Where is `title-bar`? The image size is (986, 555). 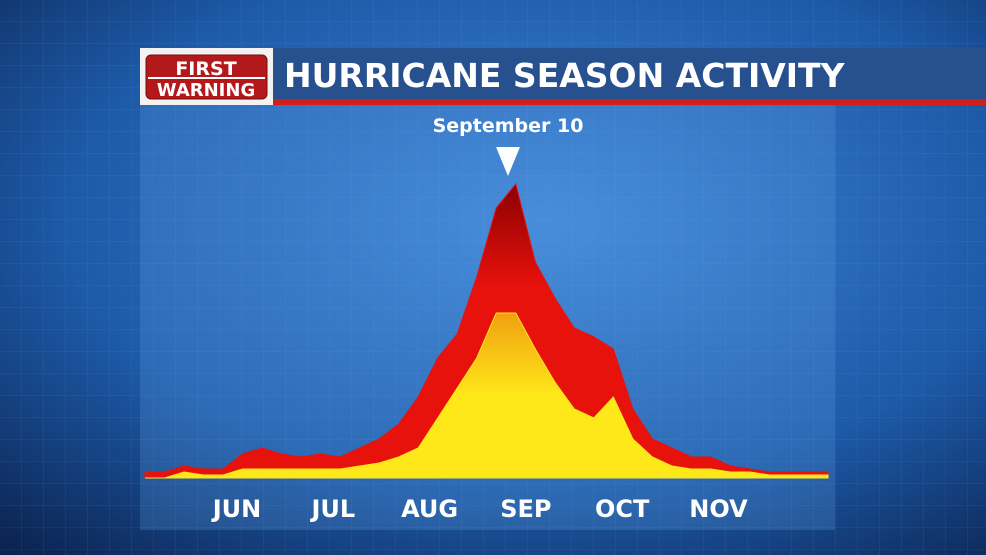
title-bar is located at coordinates (563, 76).